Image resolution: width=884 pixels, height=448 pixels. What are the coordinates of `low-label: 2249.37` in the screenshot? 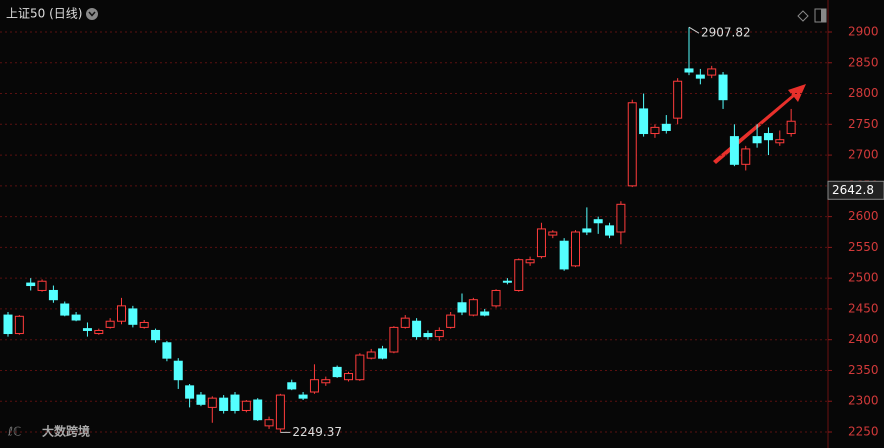 It's located at (317, 432).